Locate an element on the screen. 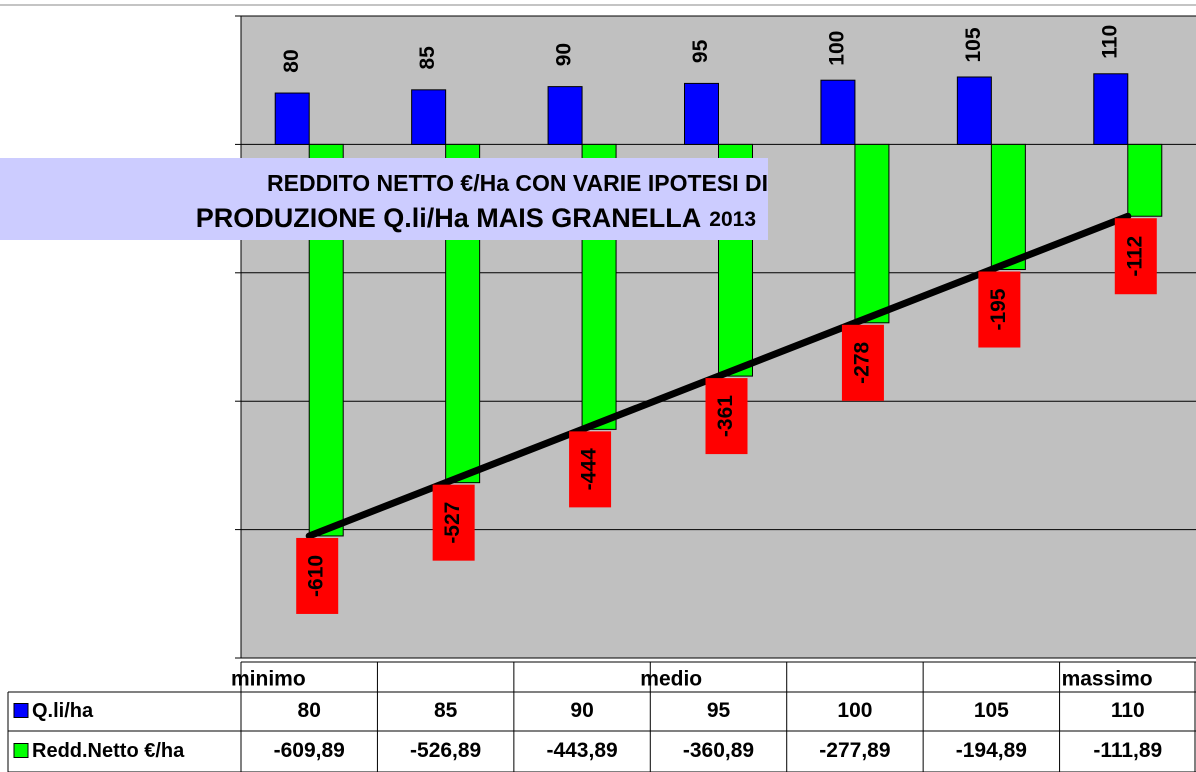 The width and height of the screenshot is (1196, 772). table-cell: -194,89 is located at coordinates (991, 750).